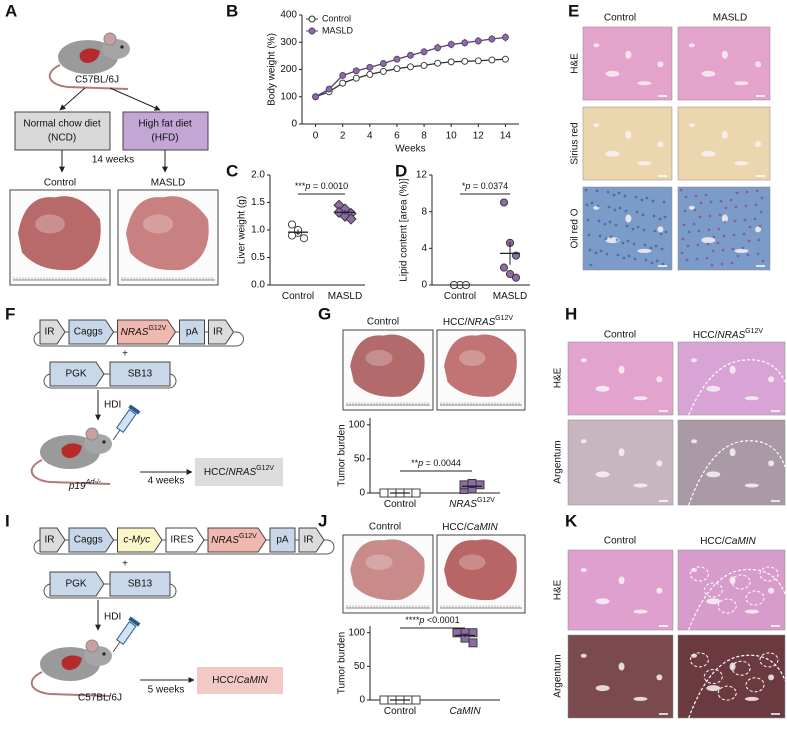  What do you see at coordinates (485, 186) in the screenshot?
I see `p-value: *p = 0.0374` at bounding box center [485, 186].